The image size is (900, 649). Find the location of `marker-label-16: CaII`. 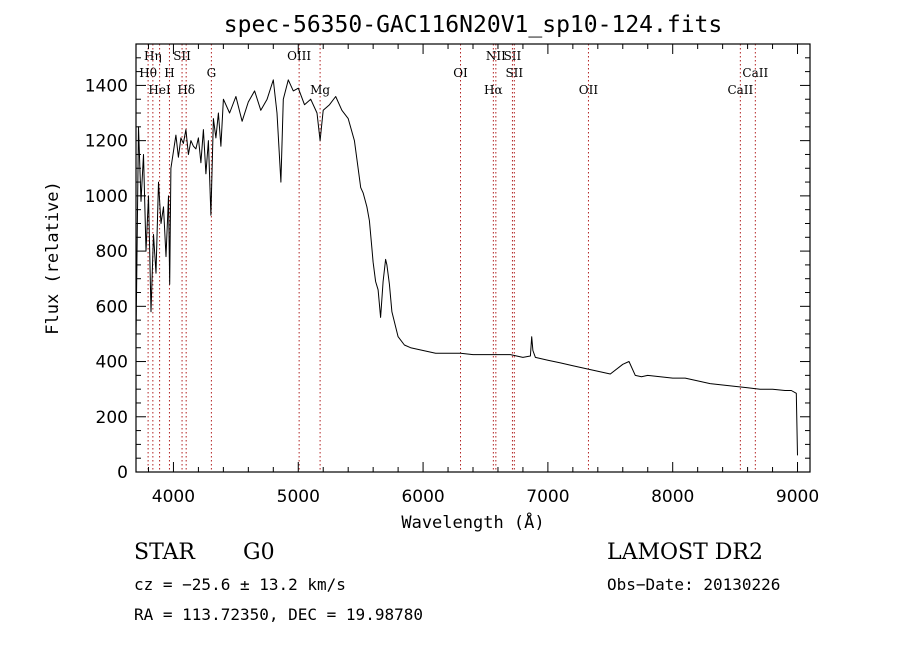

marker-label-16: CaII is located at coordinates (755, 73).